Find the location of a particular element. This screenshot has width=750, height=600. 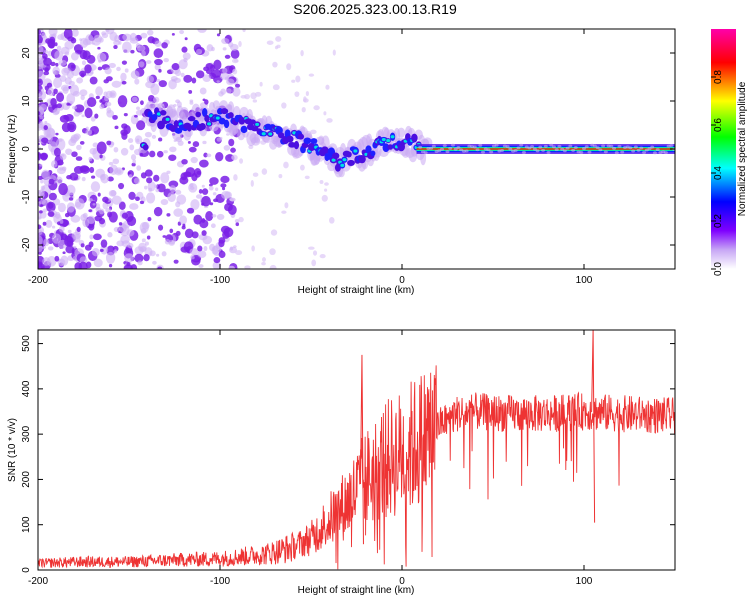

colorbar-tick-label: 0.4 is located at coordinates (718, 173).